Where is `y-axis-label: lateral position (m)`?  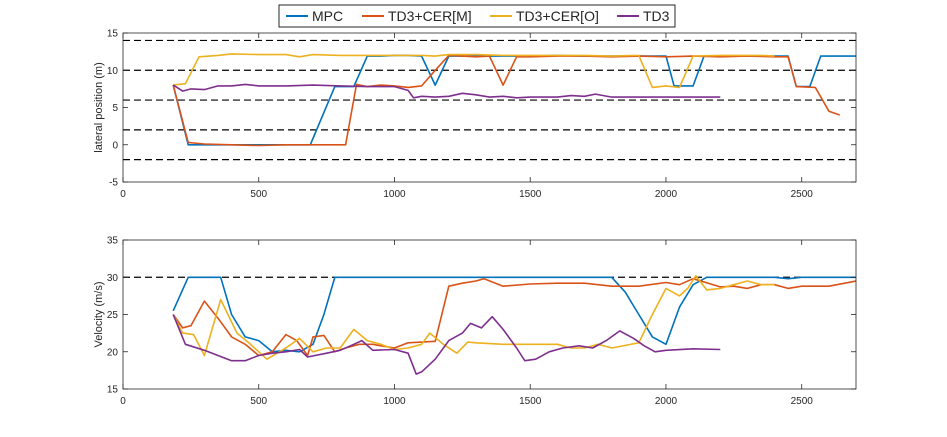
y-axis-label: lateral position (m) is located at coordinates (99, 107).